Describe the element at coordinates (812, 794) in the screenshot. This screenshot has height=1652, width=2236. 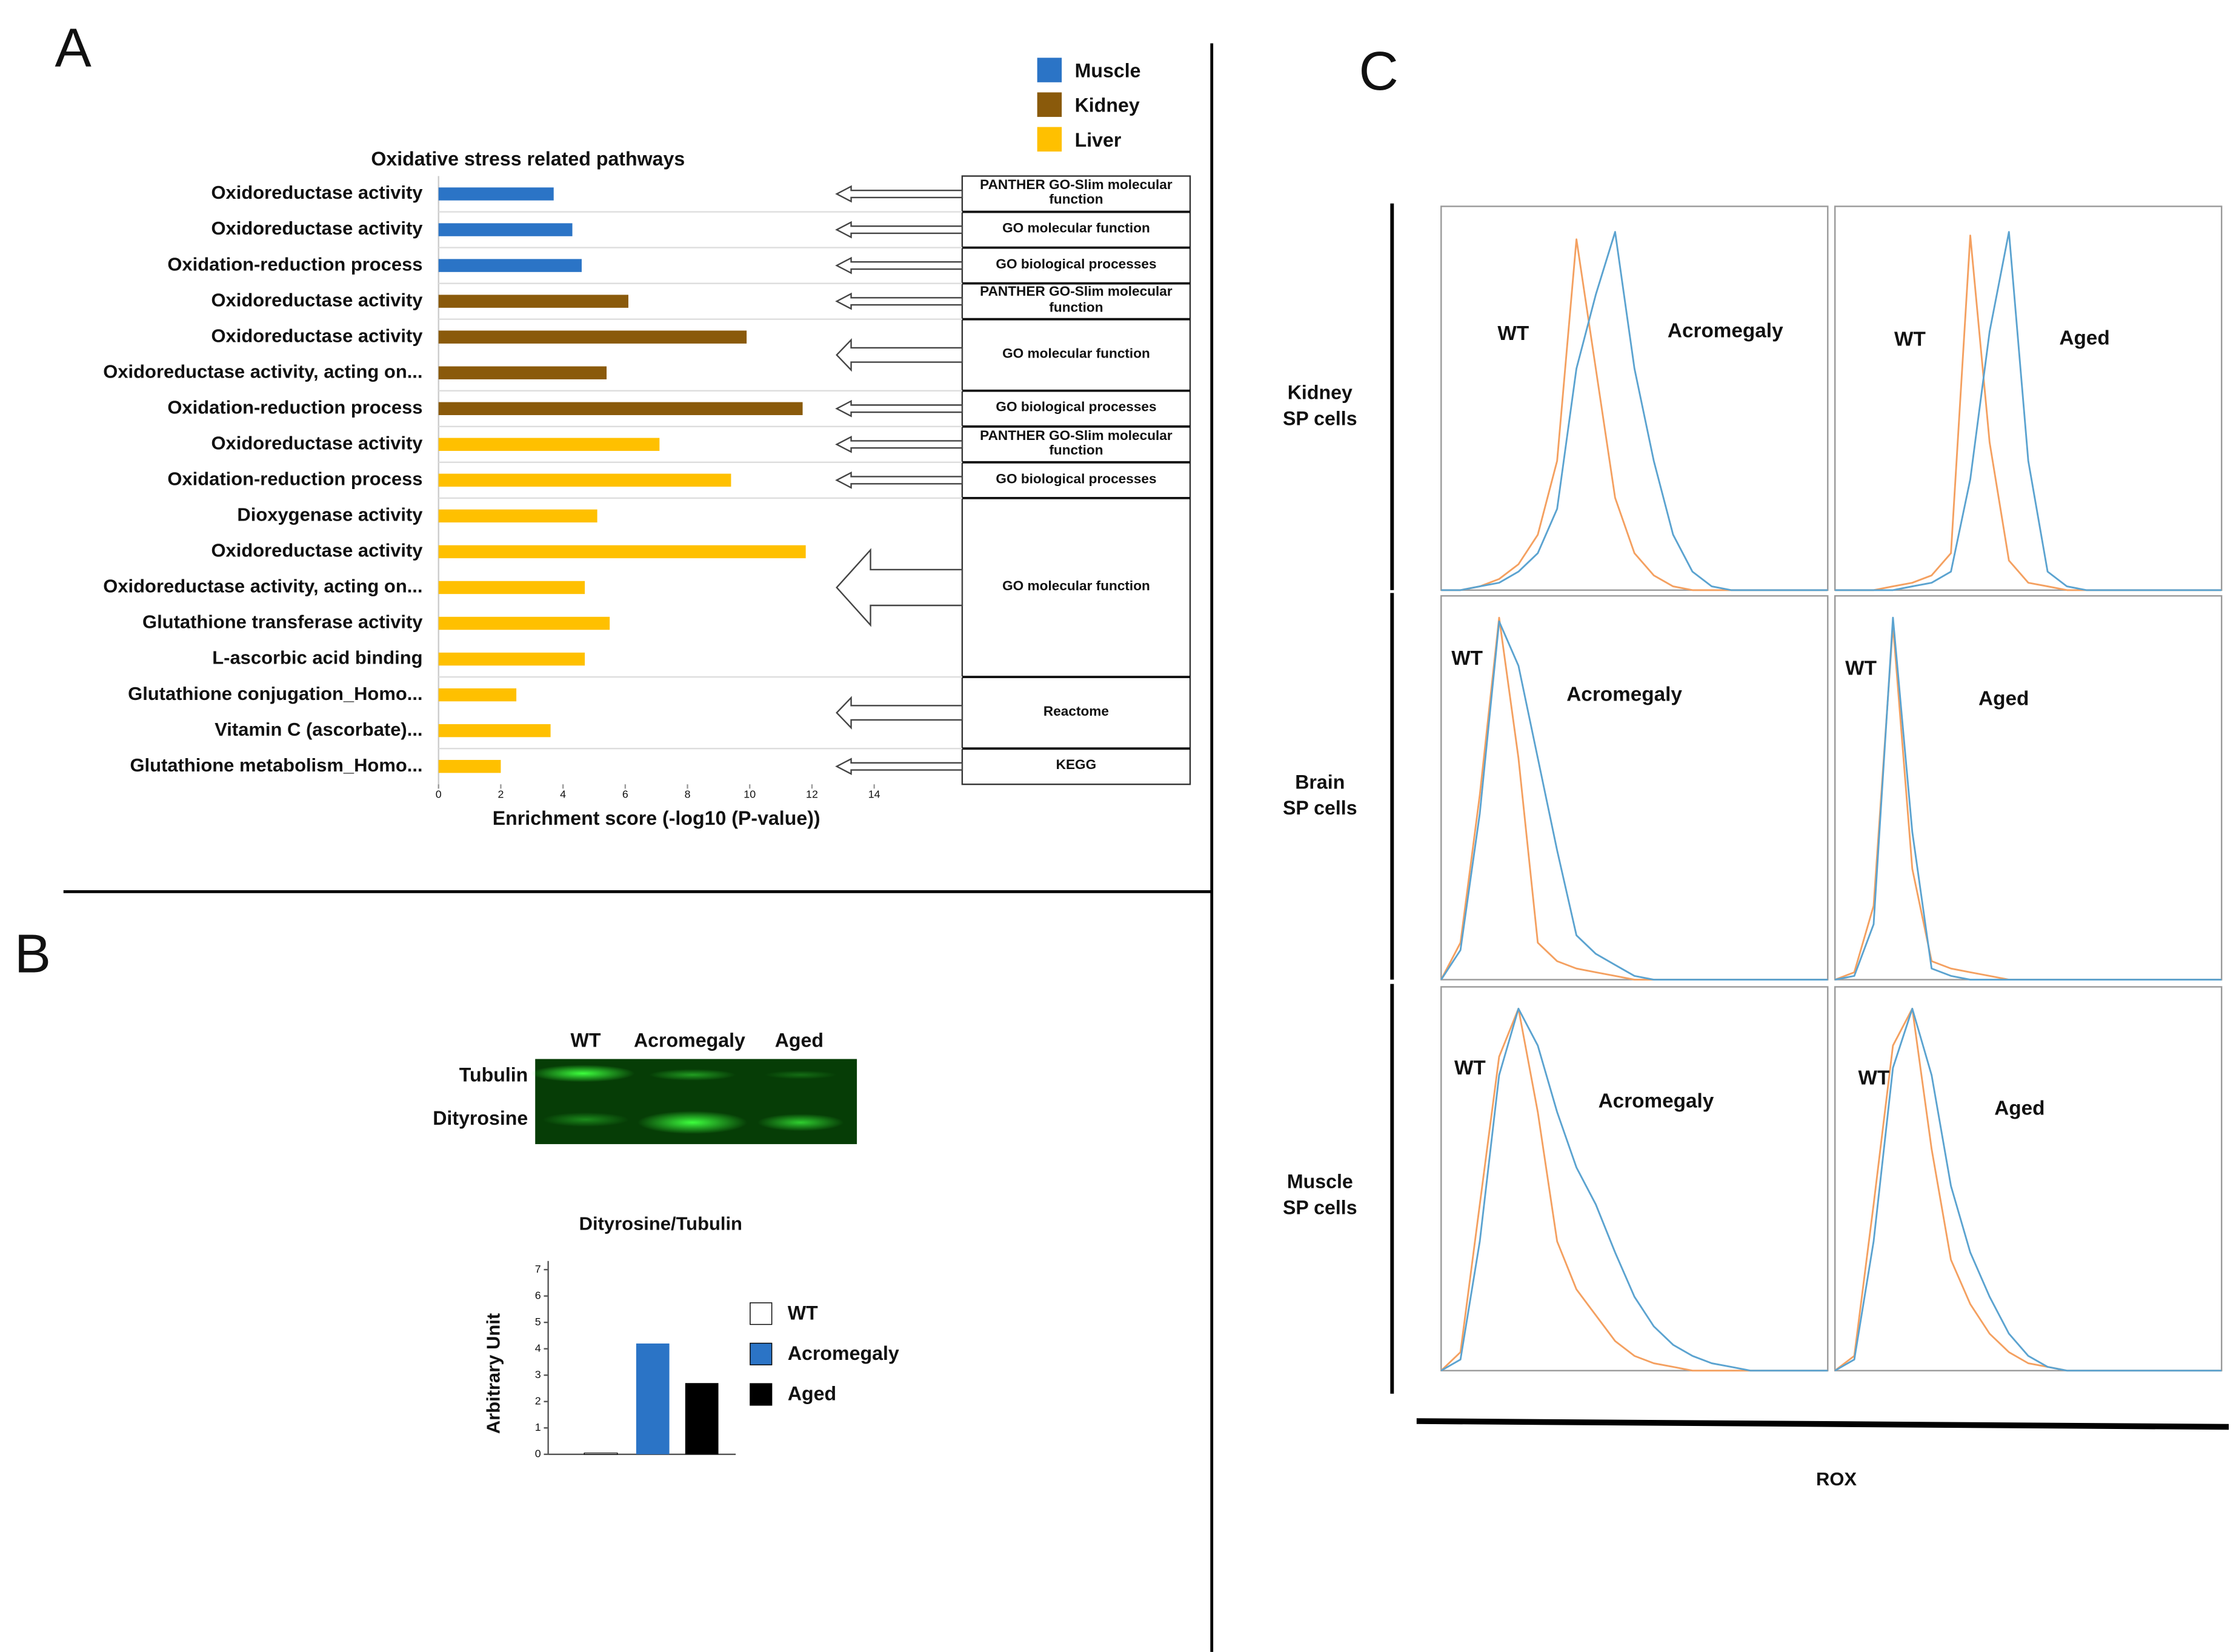
I see `x-tick-label: 12` at that location.